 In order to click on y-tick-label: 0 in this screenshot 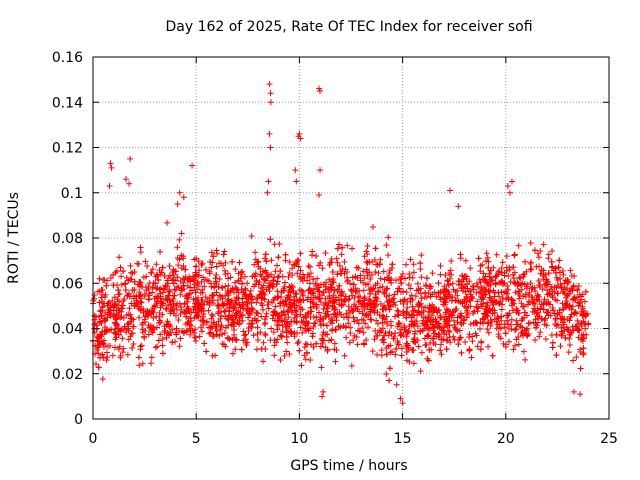, I will do `click(78, 420)`.